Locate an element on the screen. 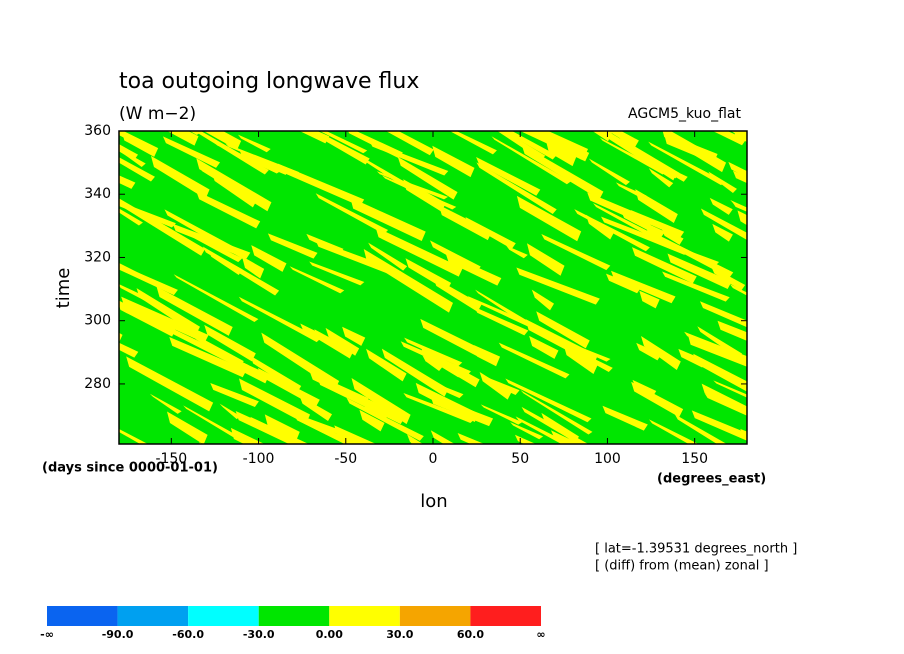 This screenshot has height=654, width=904. colorbar-label: -∞ is located at coordinates (47, 634).